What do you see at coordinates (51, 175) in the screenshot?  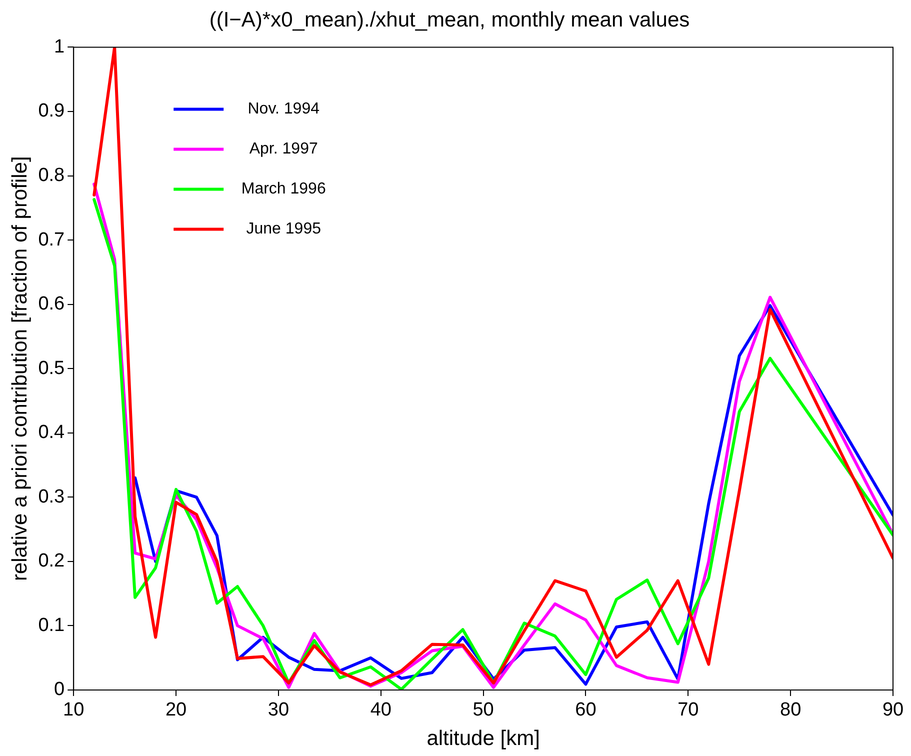 I see `y-tick-label: 0.8` at bounding box center [51, 175].